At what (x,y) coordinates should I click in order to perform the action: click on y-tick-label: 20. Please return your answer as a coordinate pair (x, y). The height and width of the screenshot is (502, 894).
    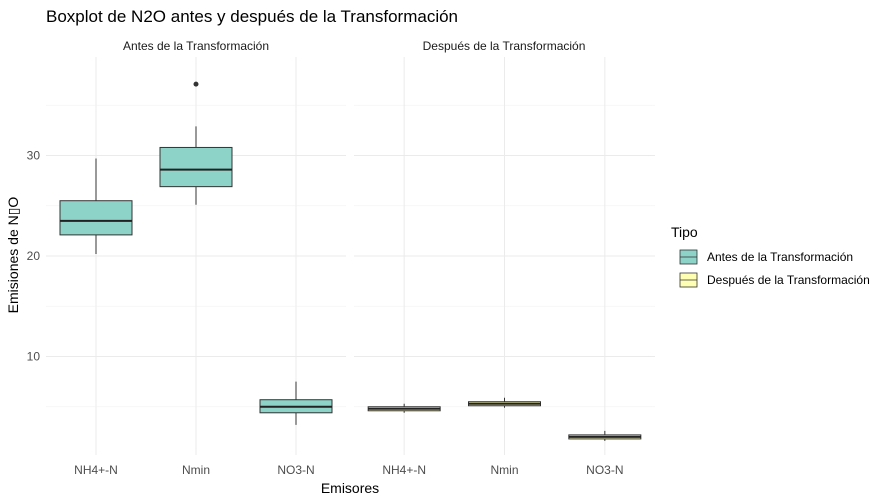
    Looking at the image, I should click on (34, 256).